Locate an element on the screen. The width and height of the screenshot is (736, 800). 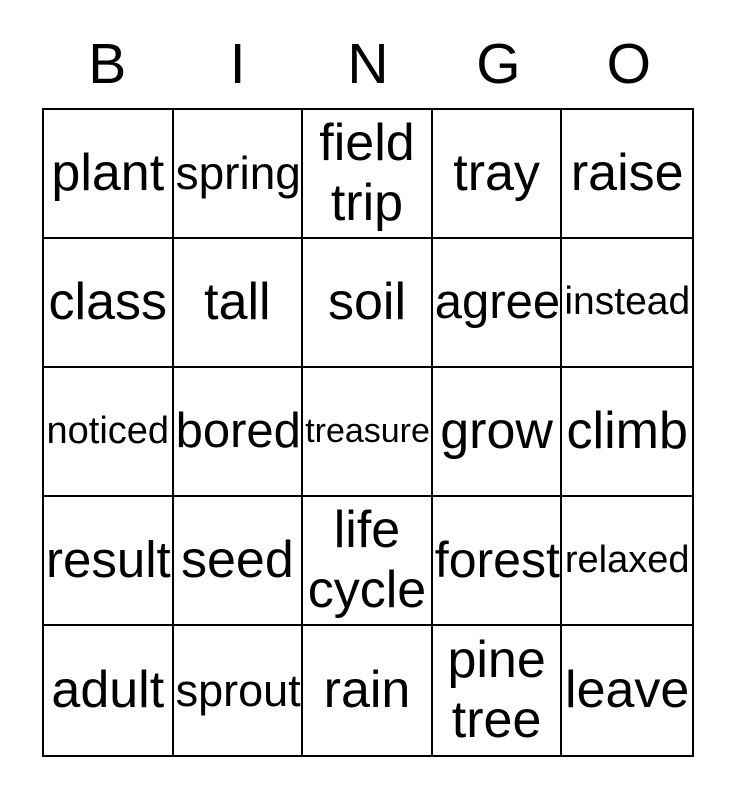
bingo-cell-r5c3: rain is located at coordinates (368, 690).